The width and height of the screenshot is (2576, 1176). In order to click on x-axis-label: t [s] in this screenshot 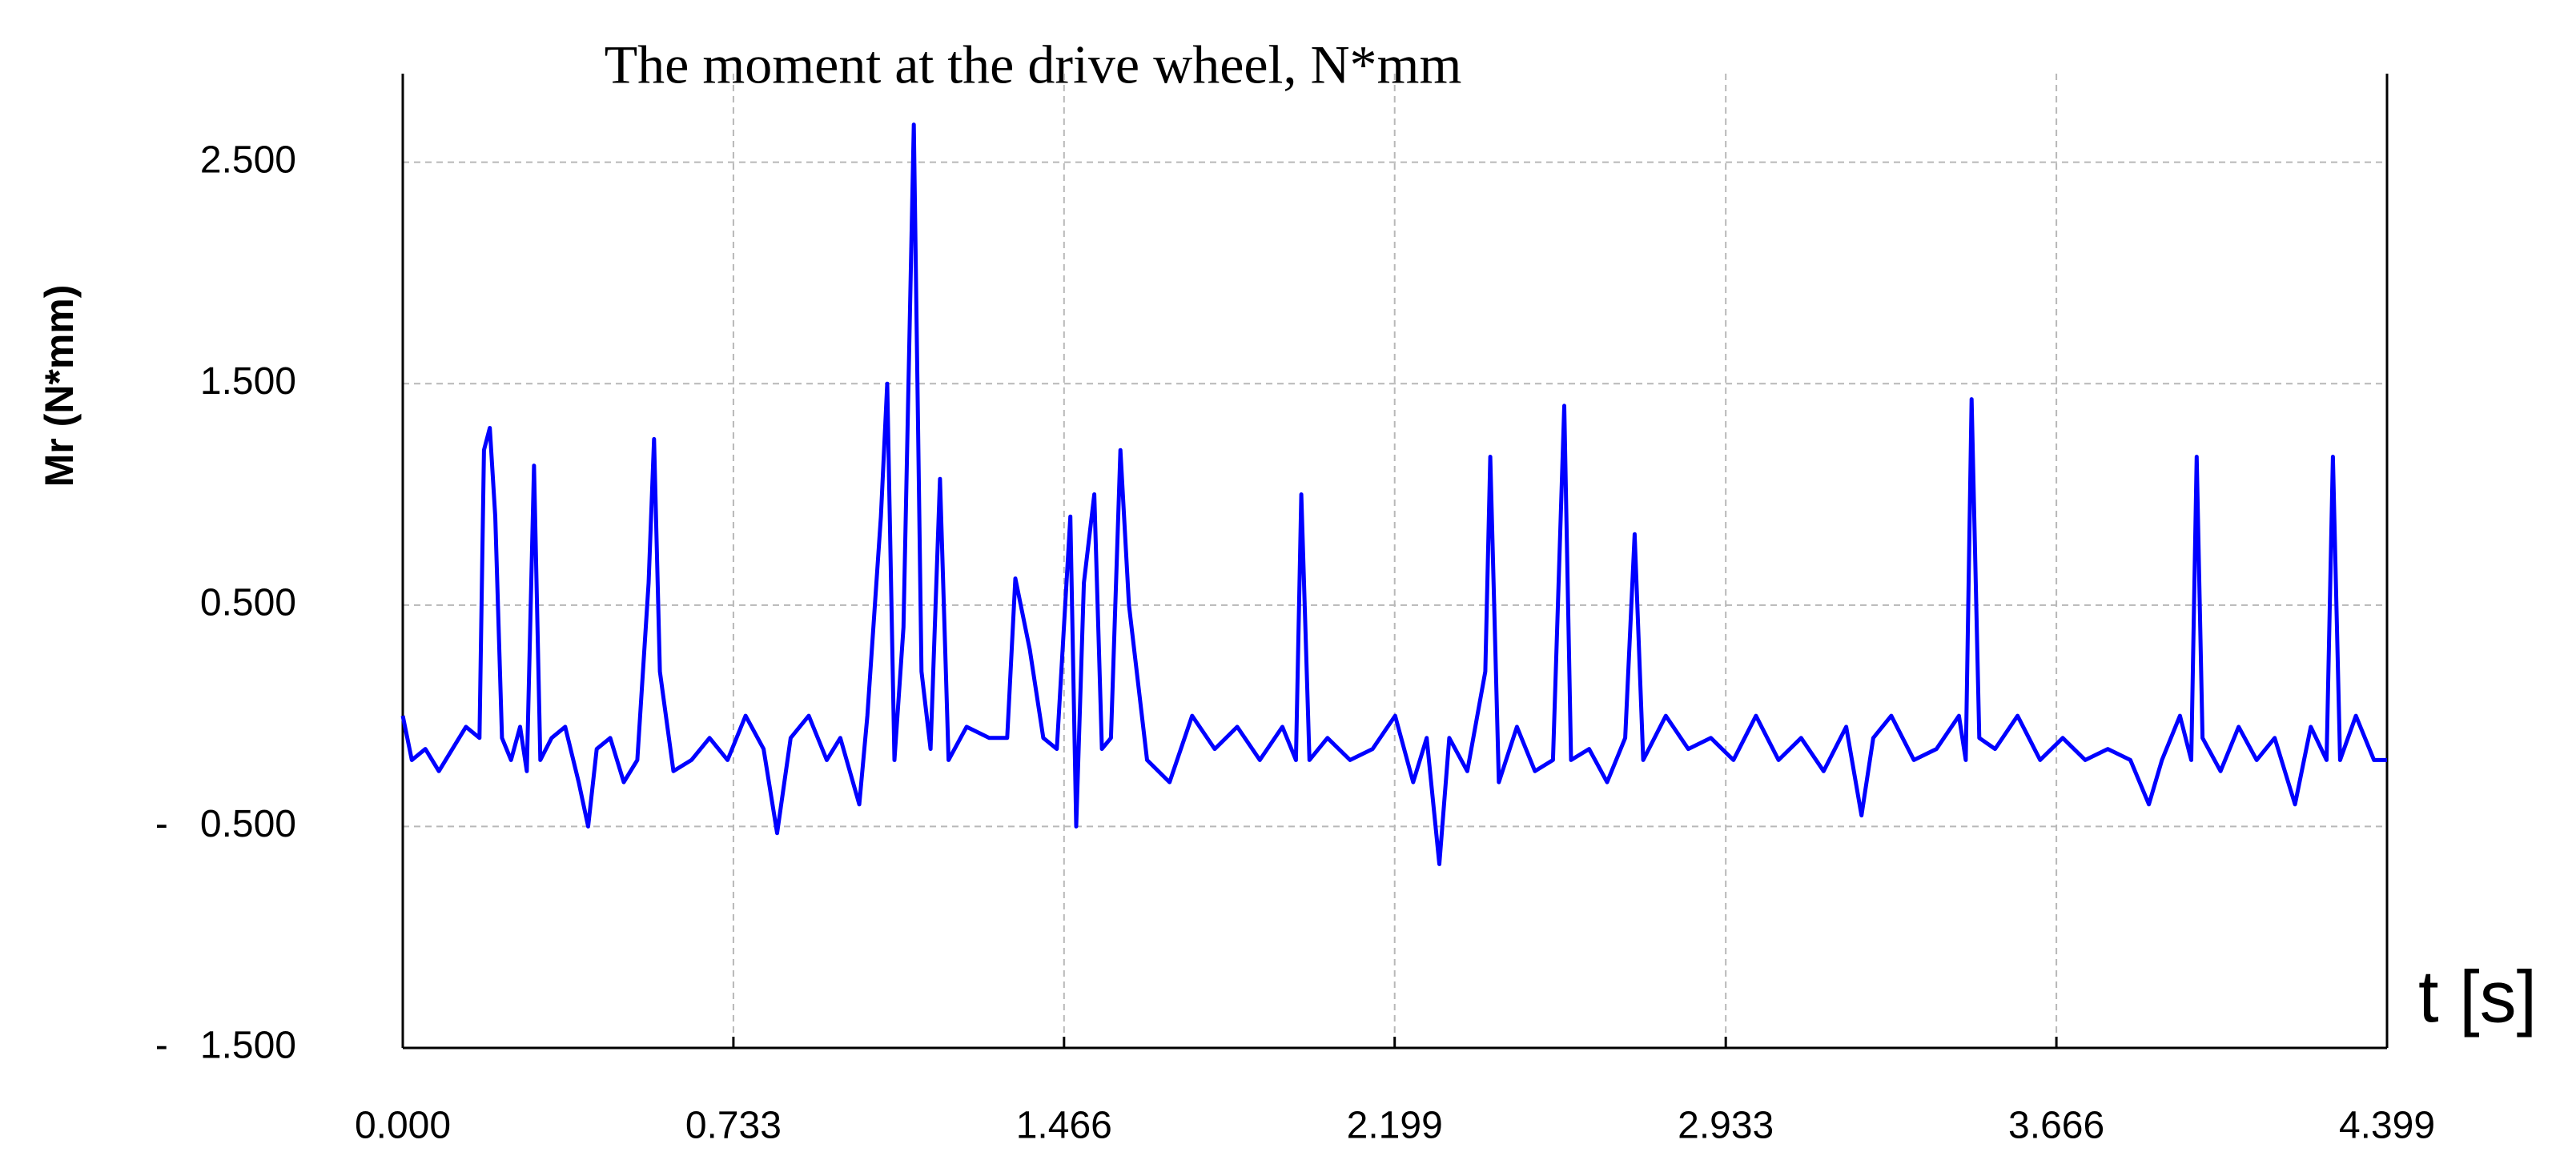, I will do `click(2477, 997)`.